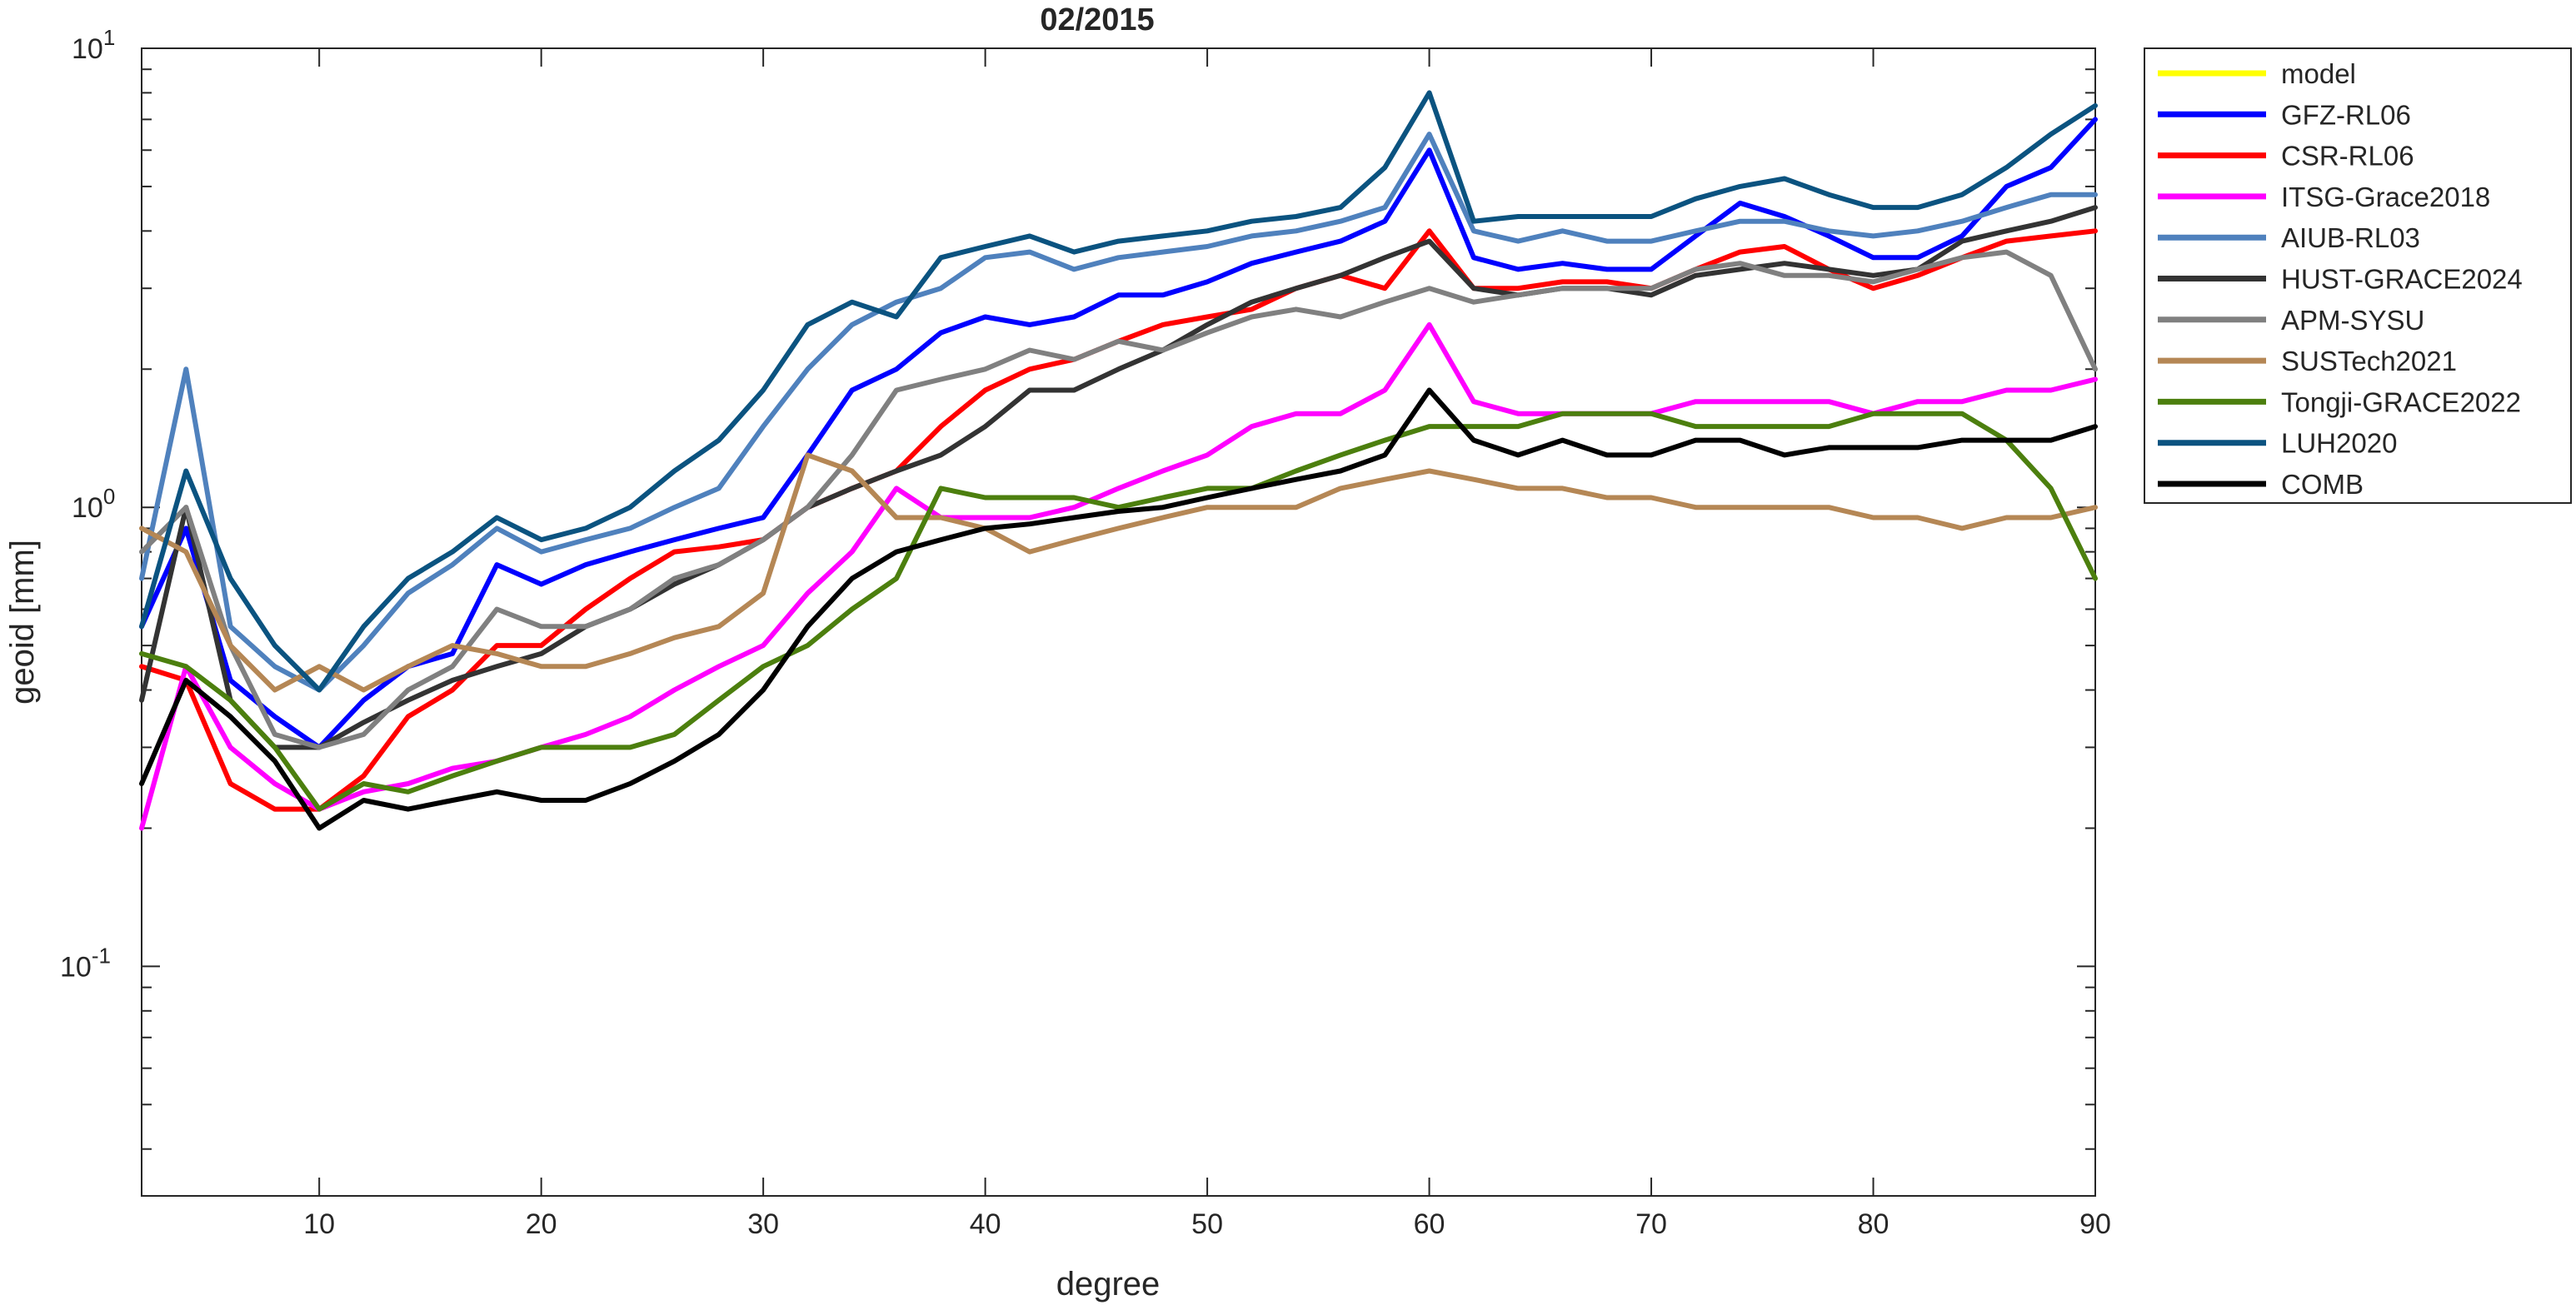 This screenshot has height=1305, width=2576. Describe the element at coordinates (85, 963) in the screenshot. I see `y-tick-label: 10⁻¹` at that location.